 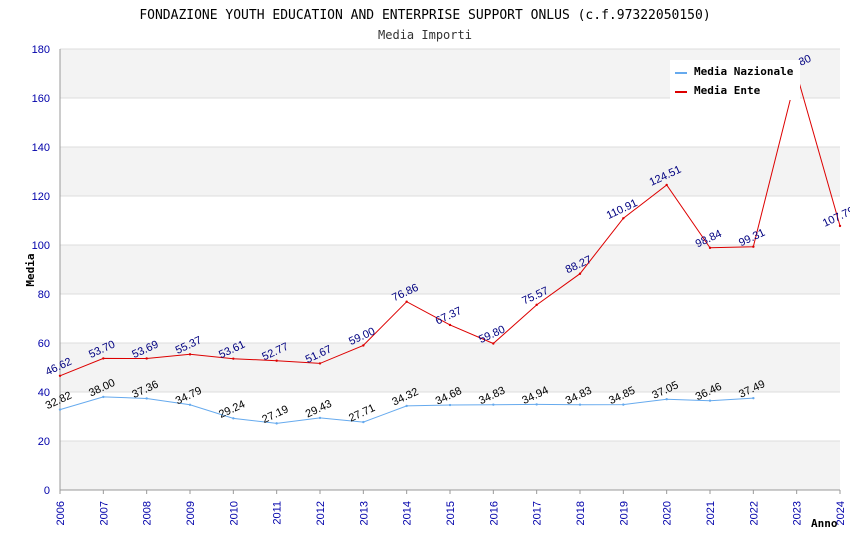 What do you see at coordinates (538, 513) in the screenshot?
I see `x-tick-label: 2017` at bounding box center [538, 513].